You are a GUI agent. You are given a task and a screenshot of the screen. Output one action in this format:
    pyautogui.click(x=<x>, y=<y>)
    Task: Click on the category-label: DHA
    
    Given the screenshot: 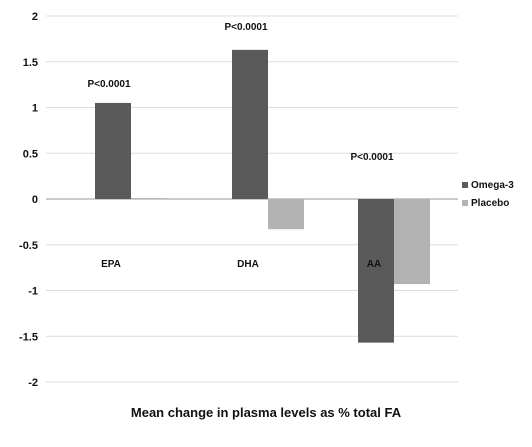 What is the action you would take?
    pyautogui.click(x=248, y=264)
    